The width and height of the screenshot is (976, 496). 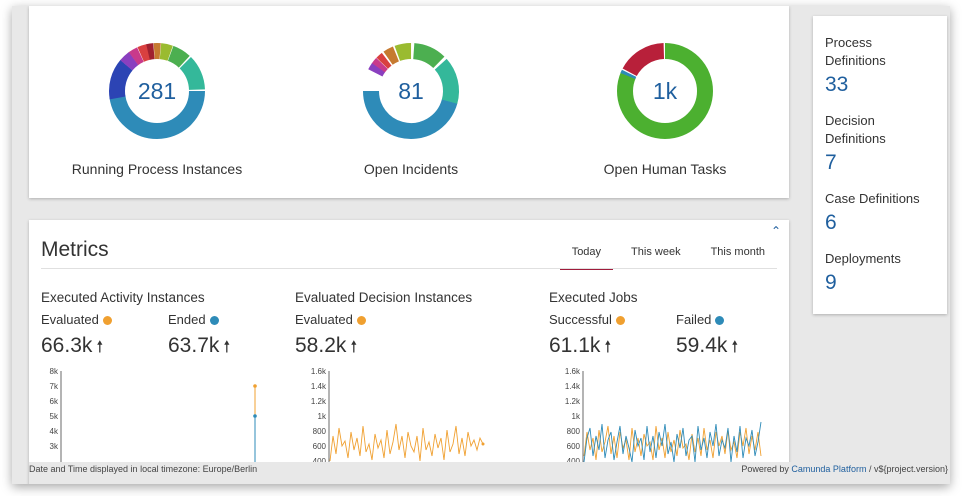 I want to click on tab-this-week: This week, so click(x=656, y=252).